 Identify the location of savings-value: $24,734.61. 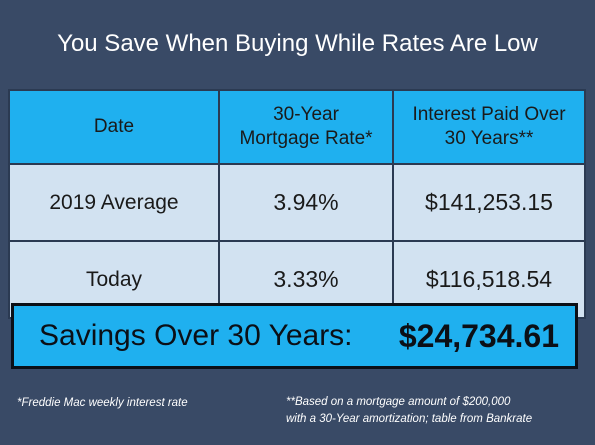
(478, 335).